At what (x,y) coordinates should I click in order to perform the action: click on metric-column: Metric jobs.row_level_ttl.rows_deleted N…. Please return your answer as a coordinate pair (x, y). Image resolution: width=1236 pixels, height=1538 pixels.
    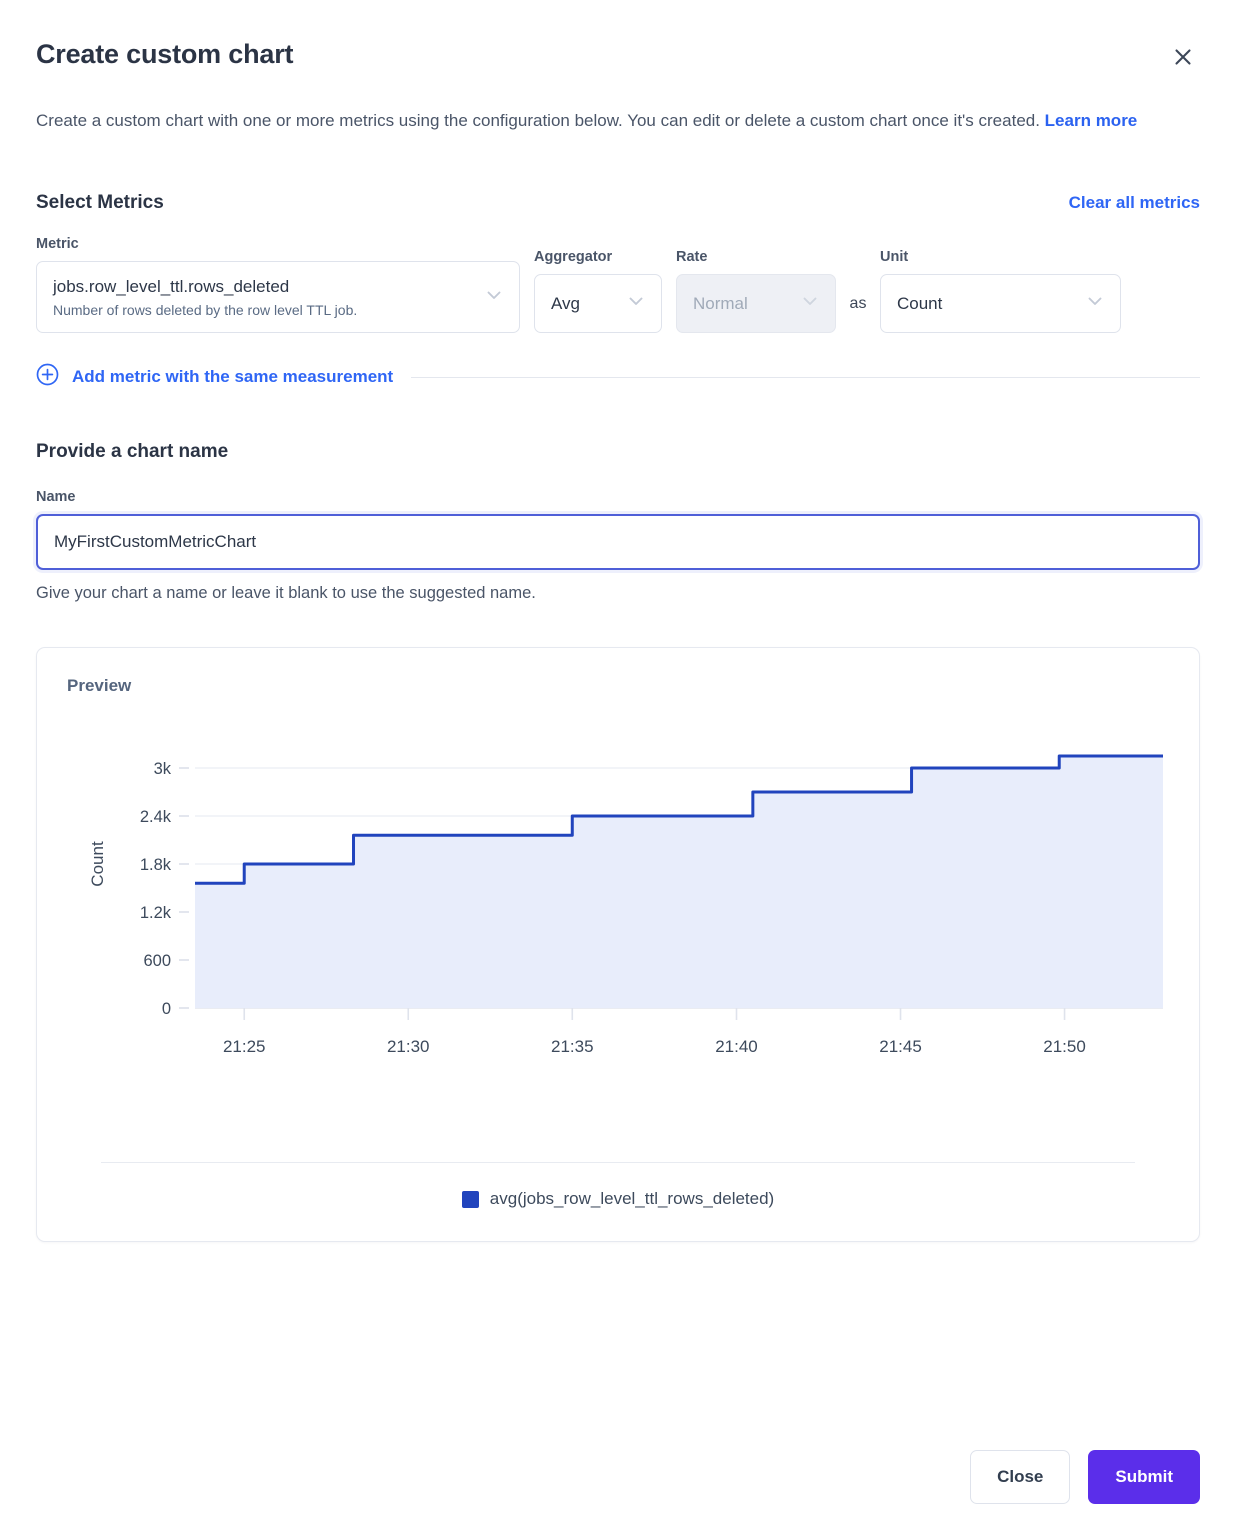
    Looking at the image, I should click on (278, 285).